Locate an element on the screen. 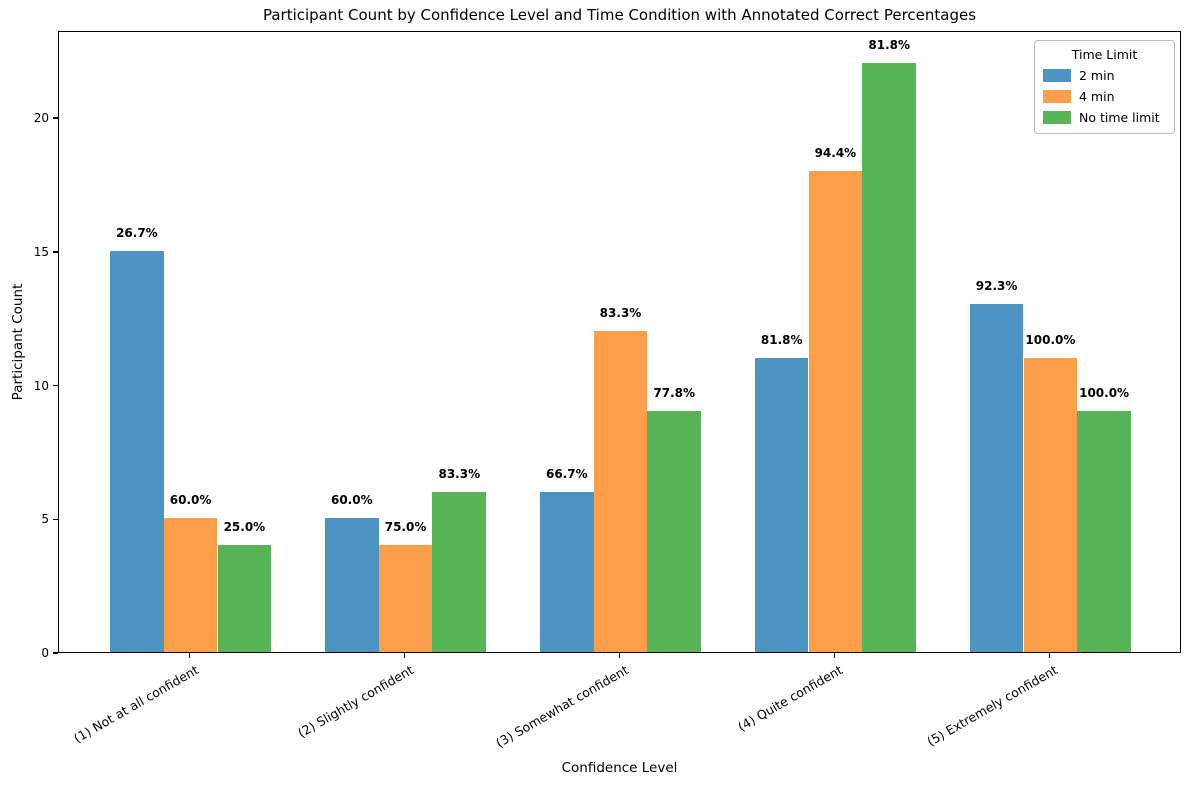 The width and height of the screenshot is (1189, 790). legend-swatch-4min is located at coordinates (1057, 96).